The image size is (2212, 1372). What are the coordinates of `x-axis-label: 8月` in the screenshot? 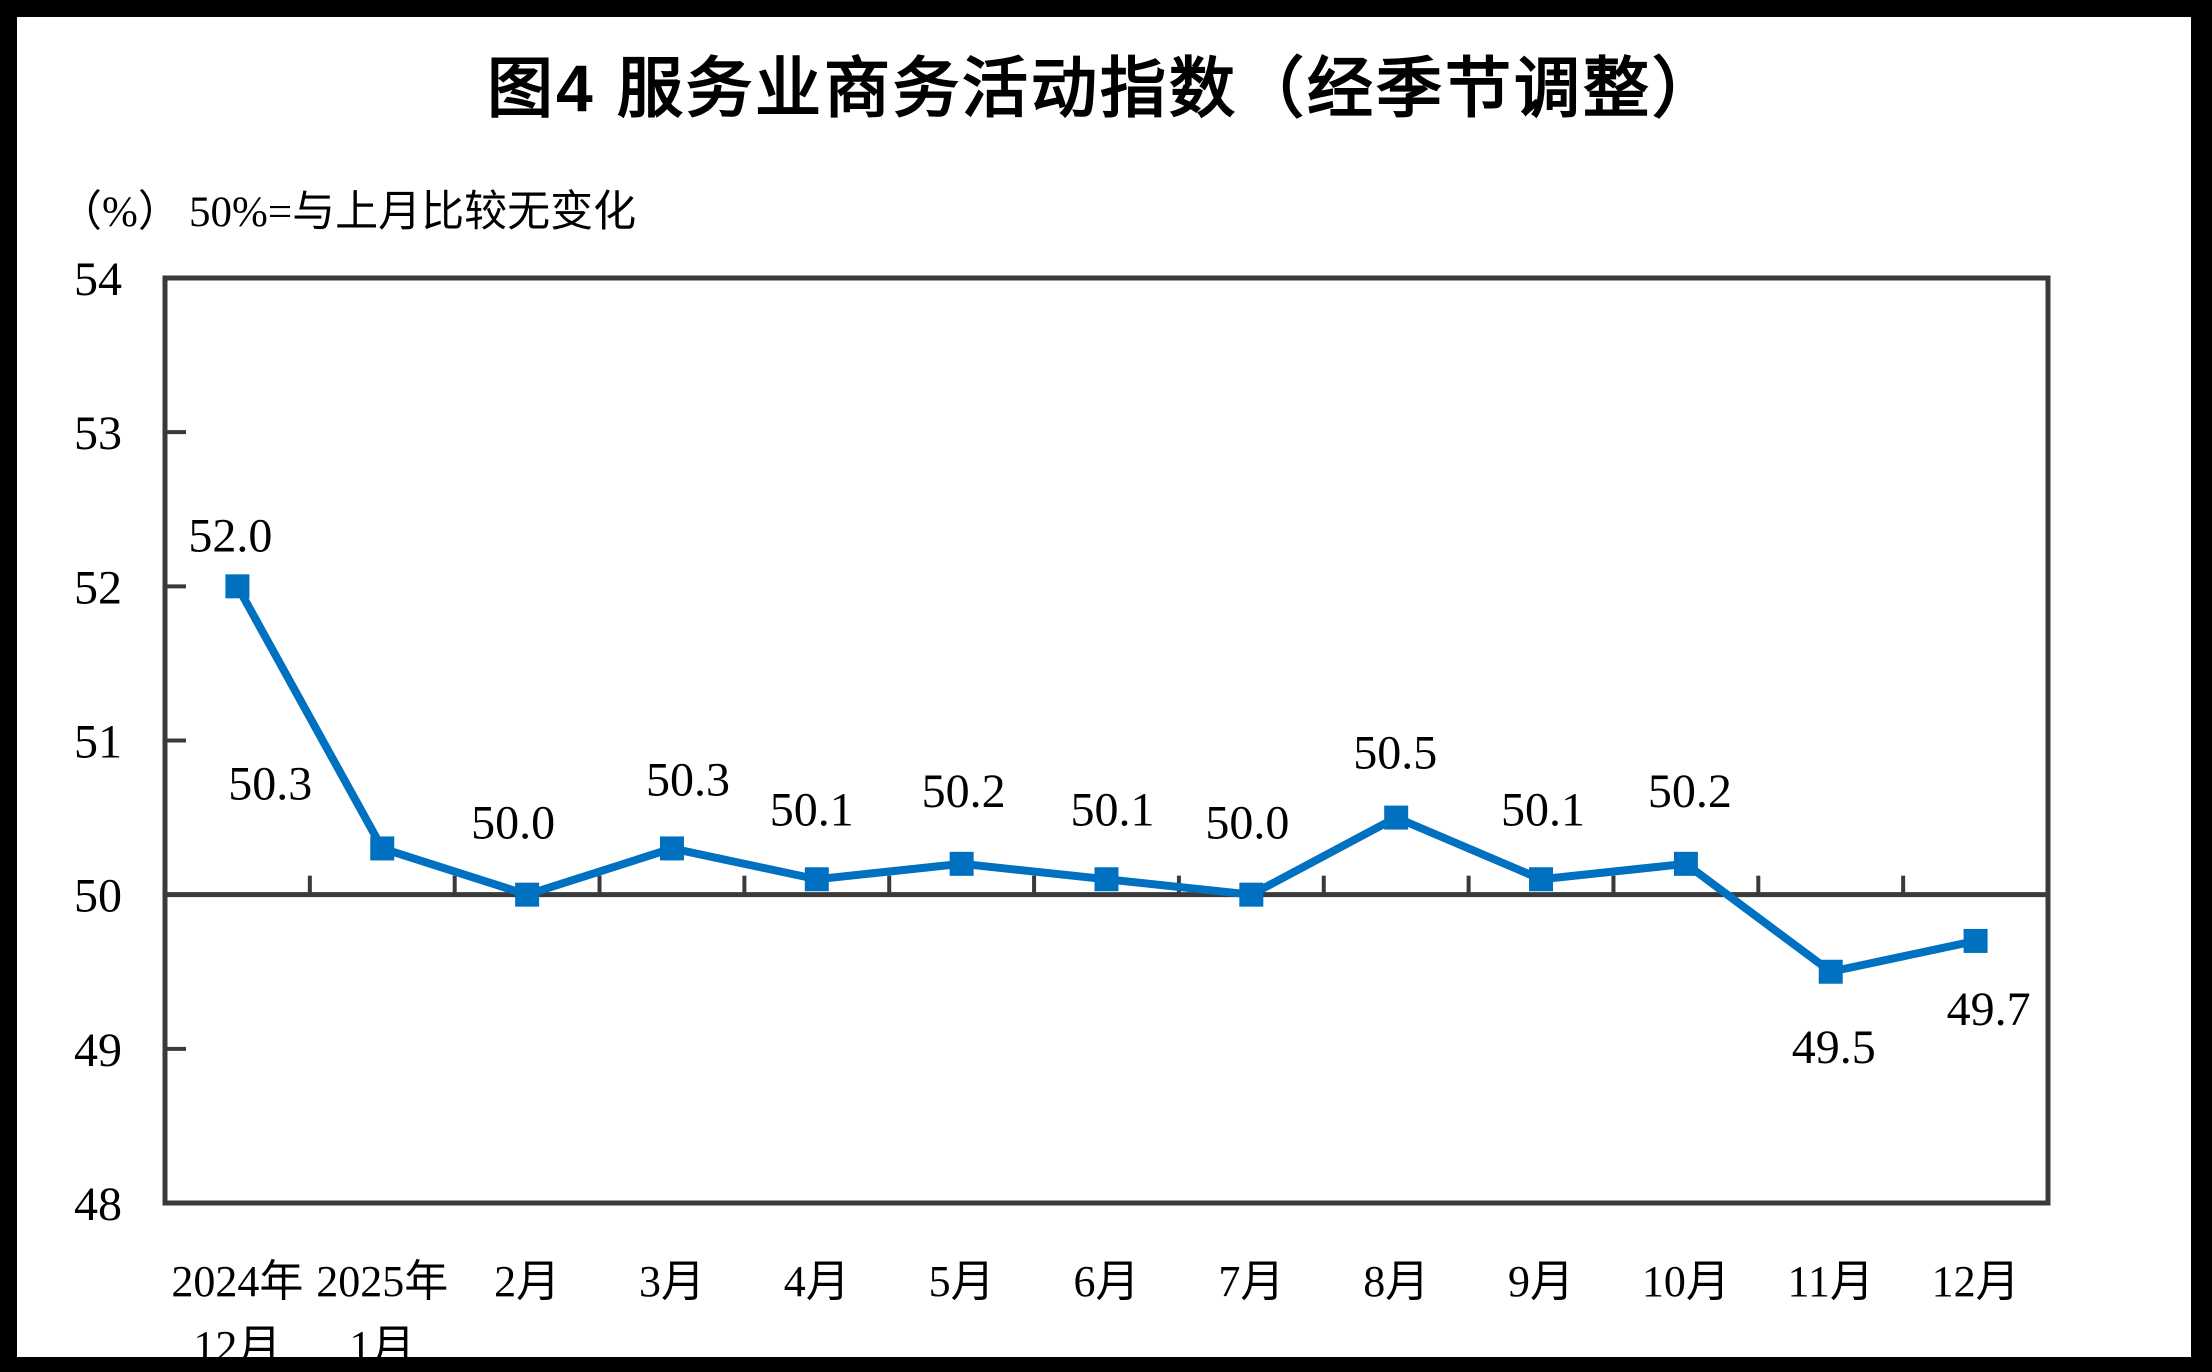 It's located at (1396, 1281).